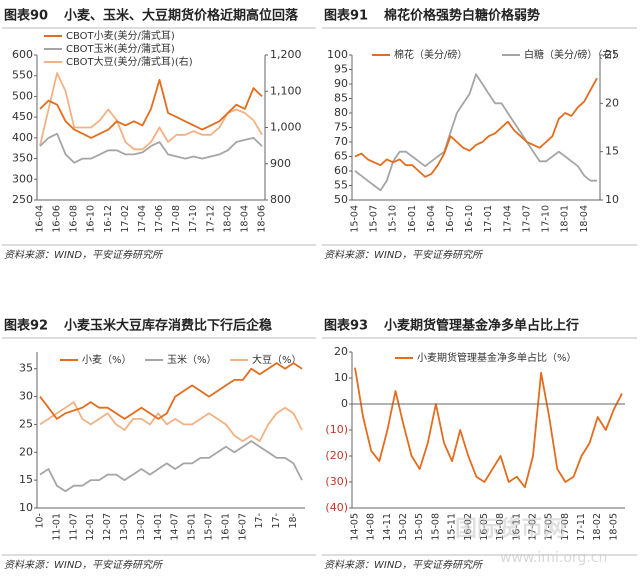 This screenshot has width=641, height=579. I want to click on y-tick-label: 75, so click(341, 127).